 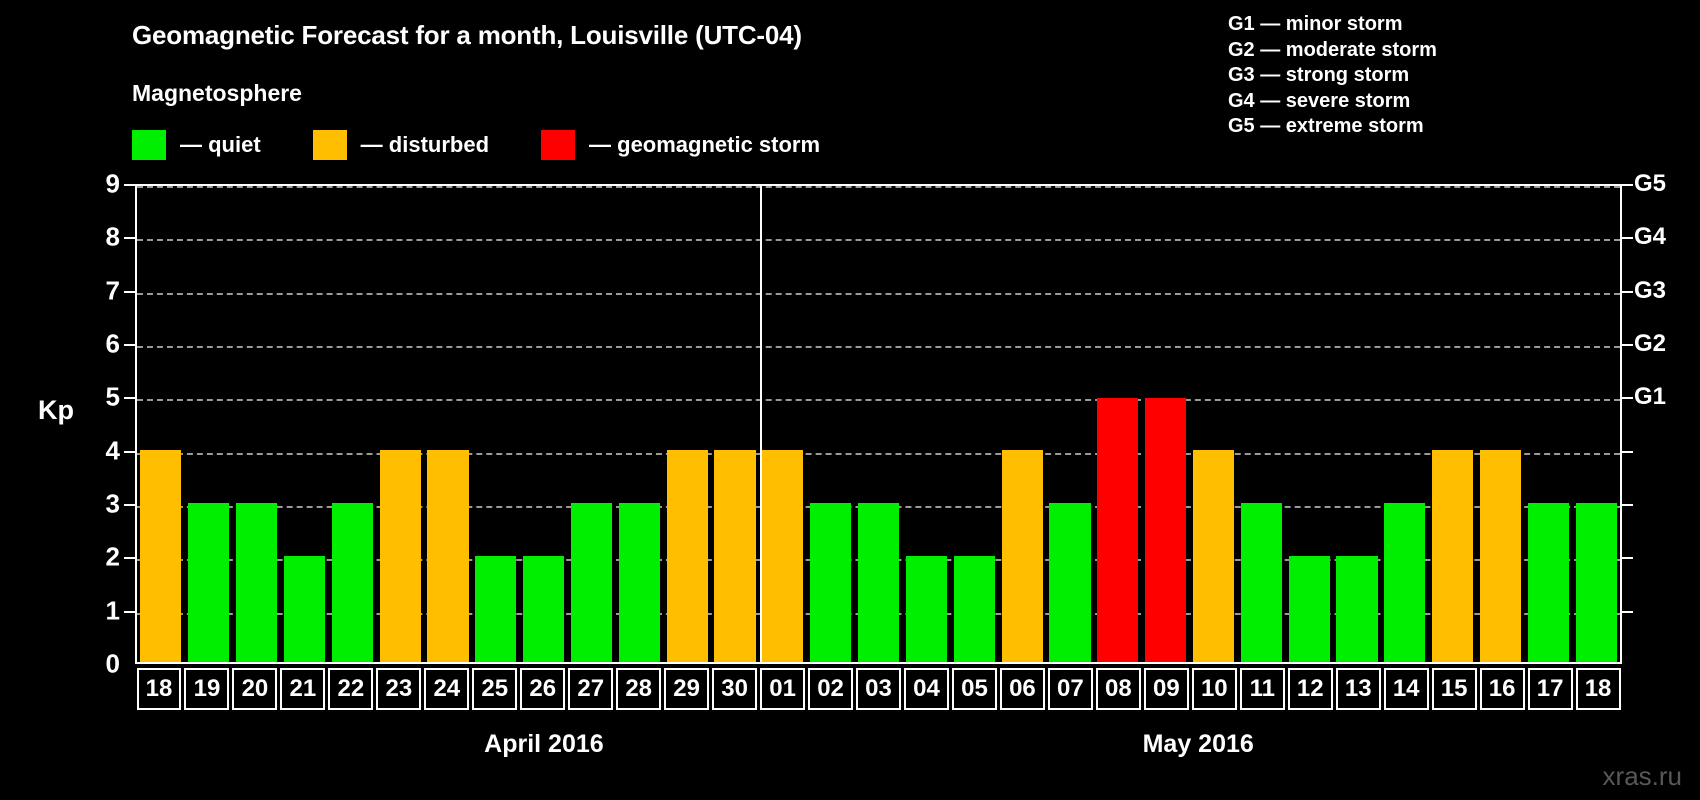 I want to click on date-label: 11, so click(x=1262, y=689).